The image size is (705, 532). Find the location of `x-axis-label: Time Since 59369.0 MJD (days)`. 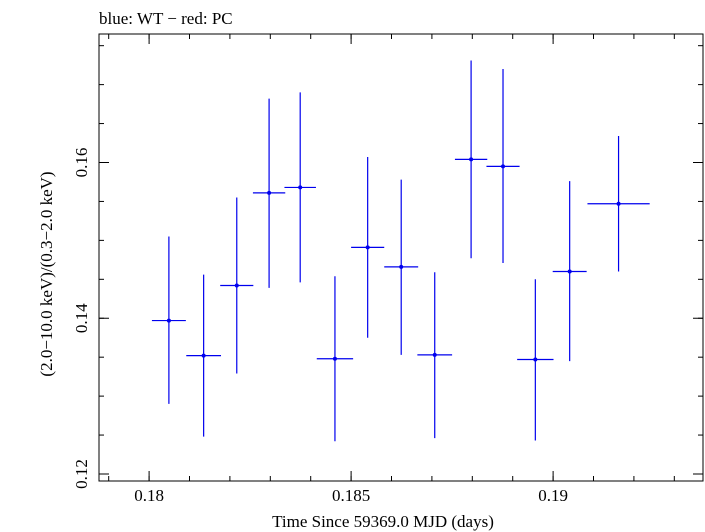

x-axis-label: Time Since 59369.0 MJD (days) is located at coordinates (383, 521).